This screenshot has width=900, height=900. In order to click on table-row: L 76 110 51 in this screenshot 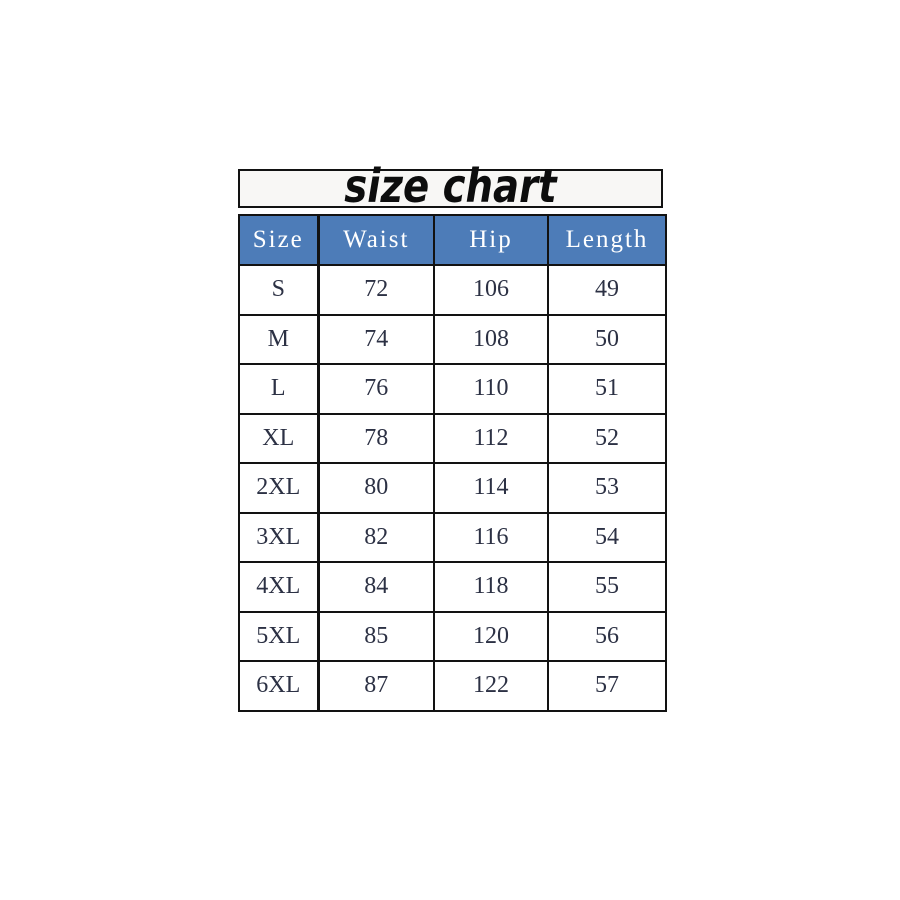, I will do `click(452, 389)`.